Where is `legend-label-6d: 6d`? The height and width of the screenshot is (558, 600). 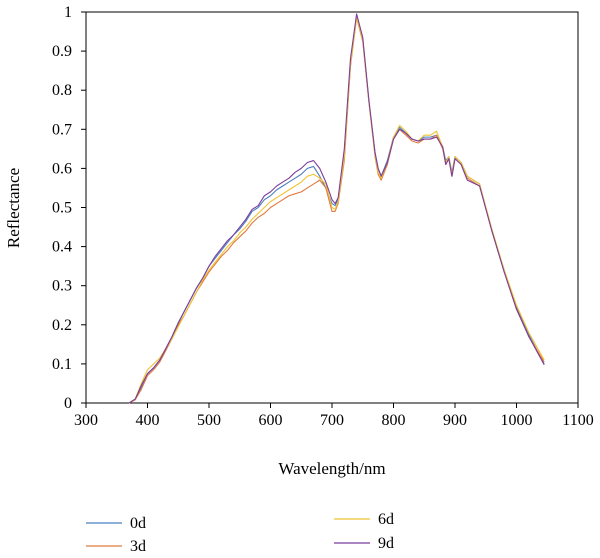
legend-label-6d: 6d is located at coordinates (386, 519).